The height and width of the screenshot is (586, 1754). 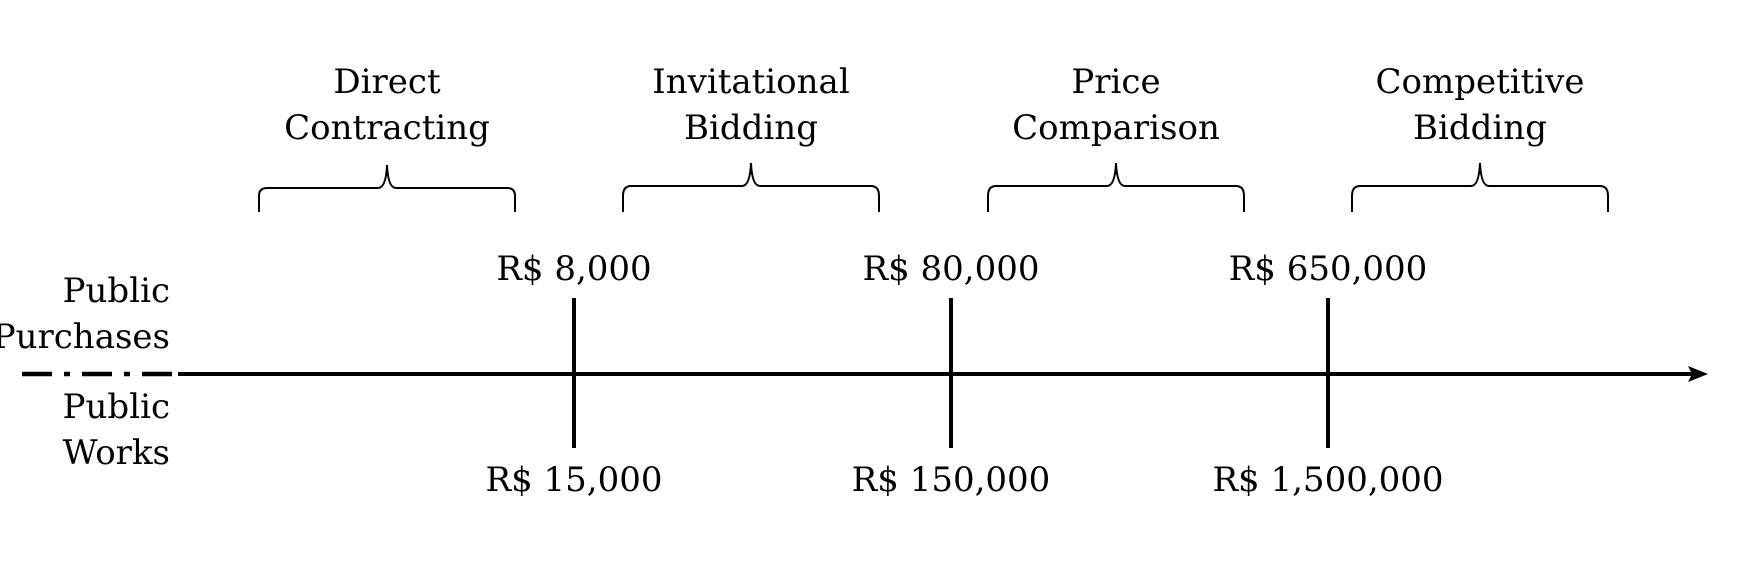 I want to click on side-label-public-purchases: Public Purchases, so click(x=85, y=314).